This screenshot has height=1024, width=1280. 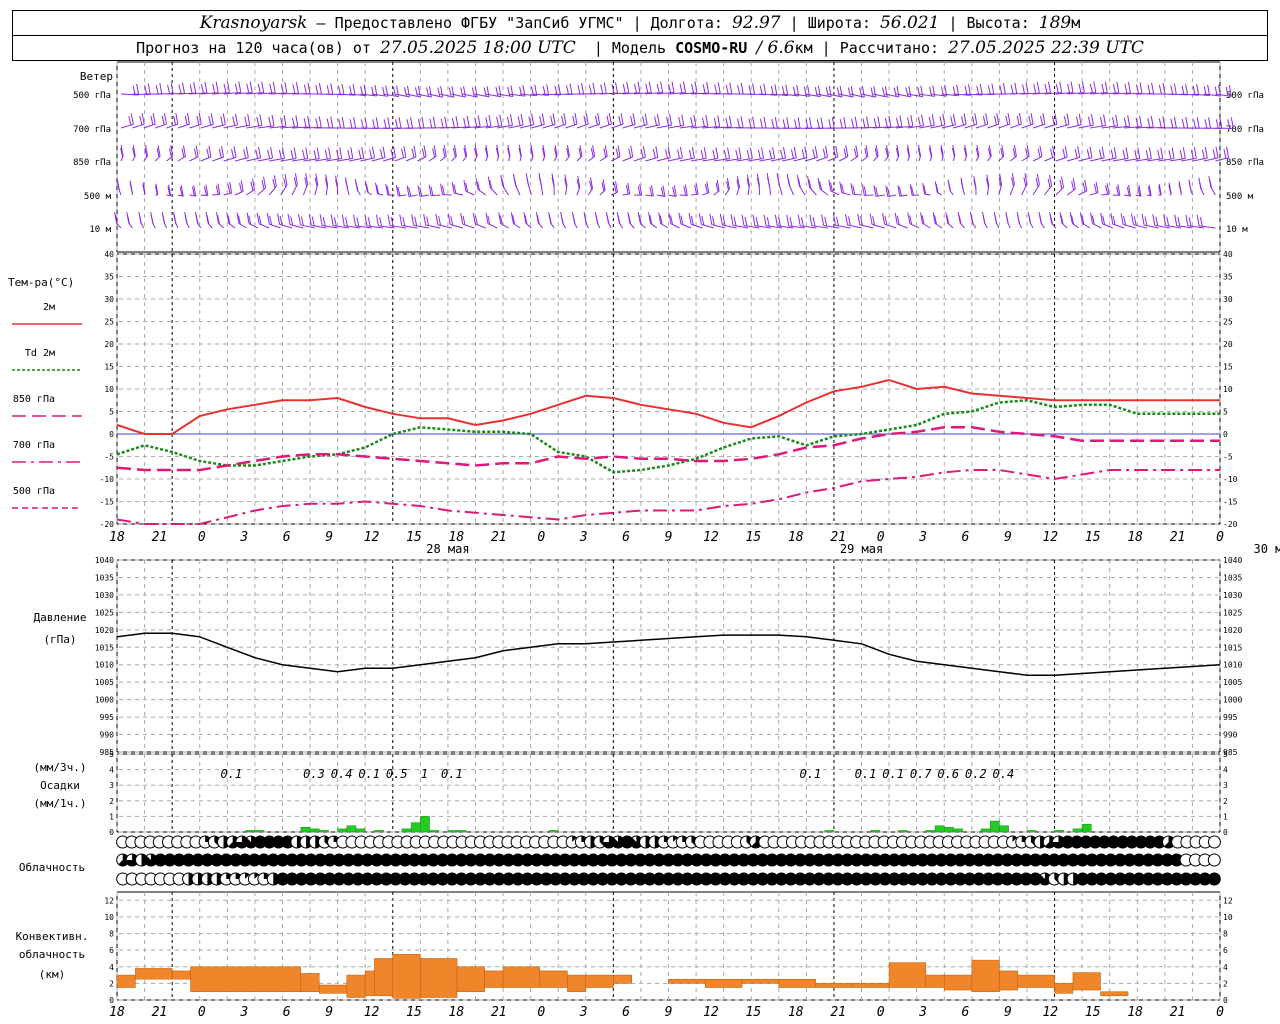 What do you see at coordinates (287, 1012) in the screenshot?
I see `convective-hour-label: 6` at bounding box center [287, 1012].